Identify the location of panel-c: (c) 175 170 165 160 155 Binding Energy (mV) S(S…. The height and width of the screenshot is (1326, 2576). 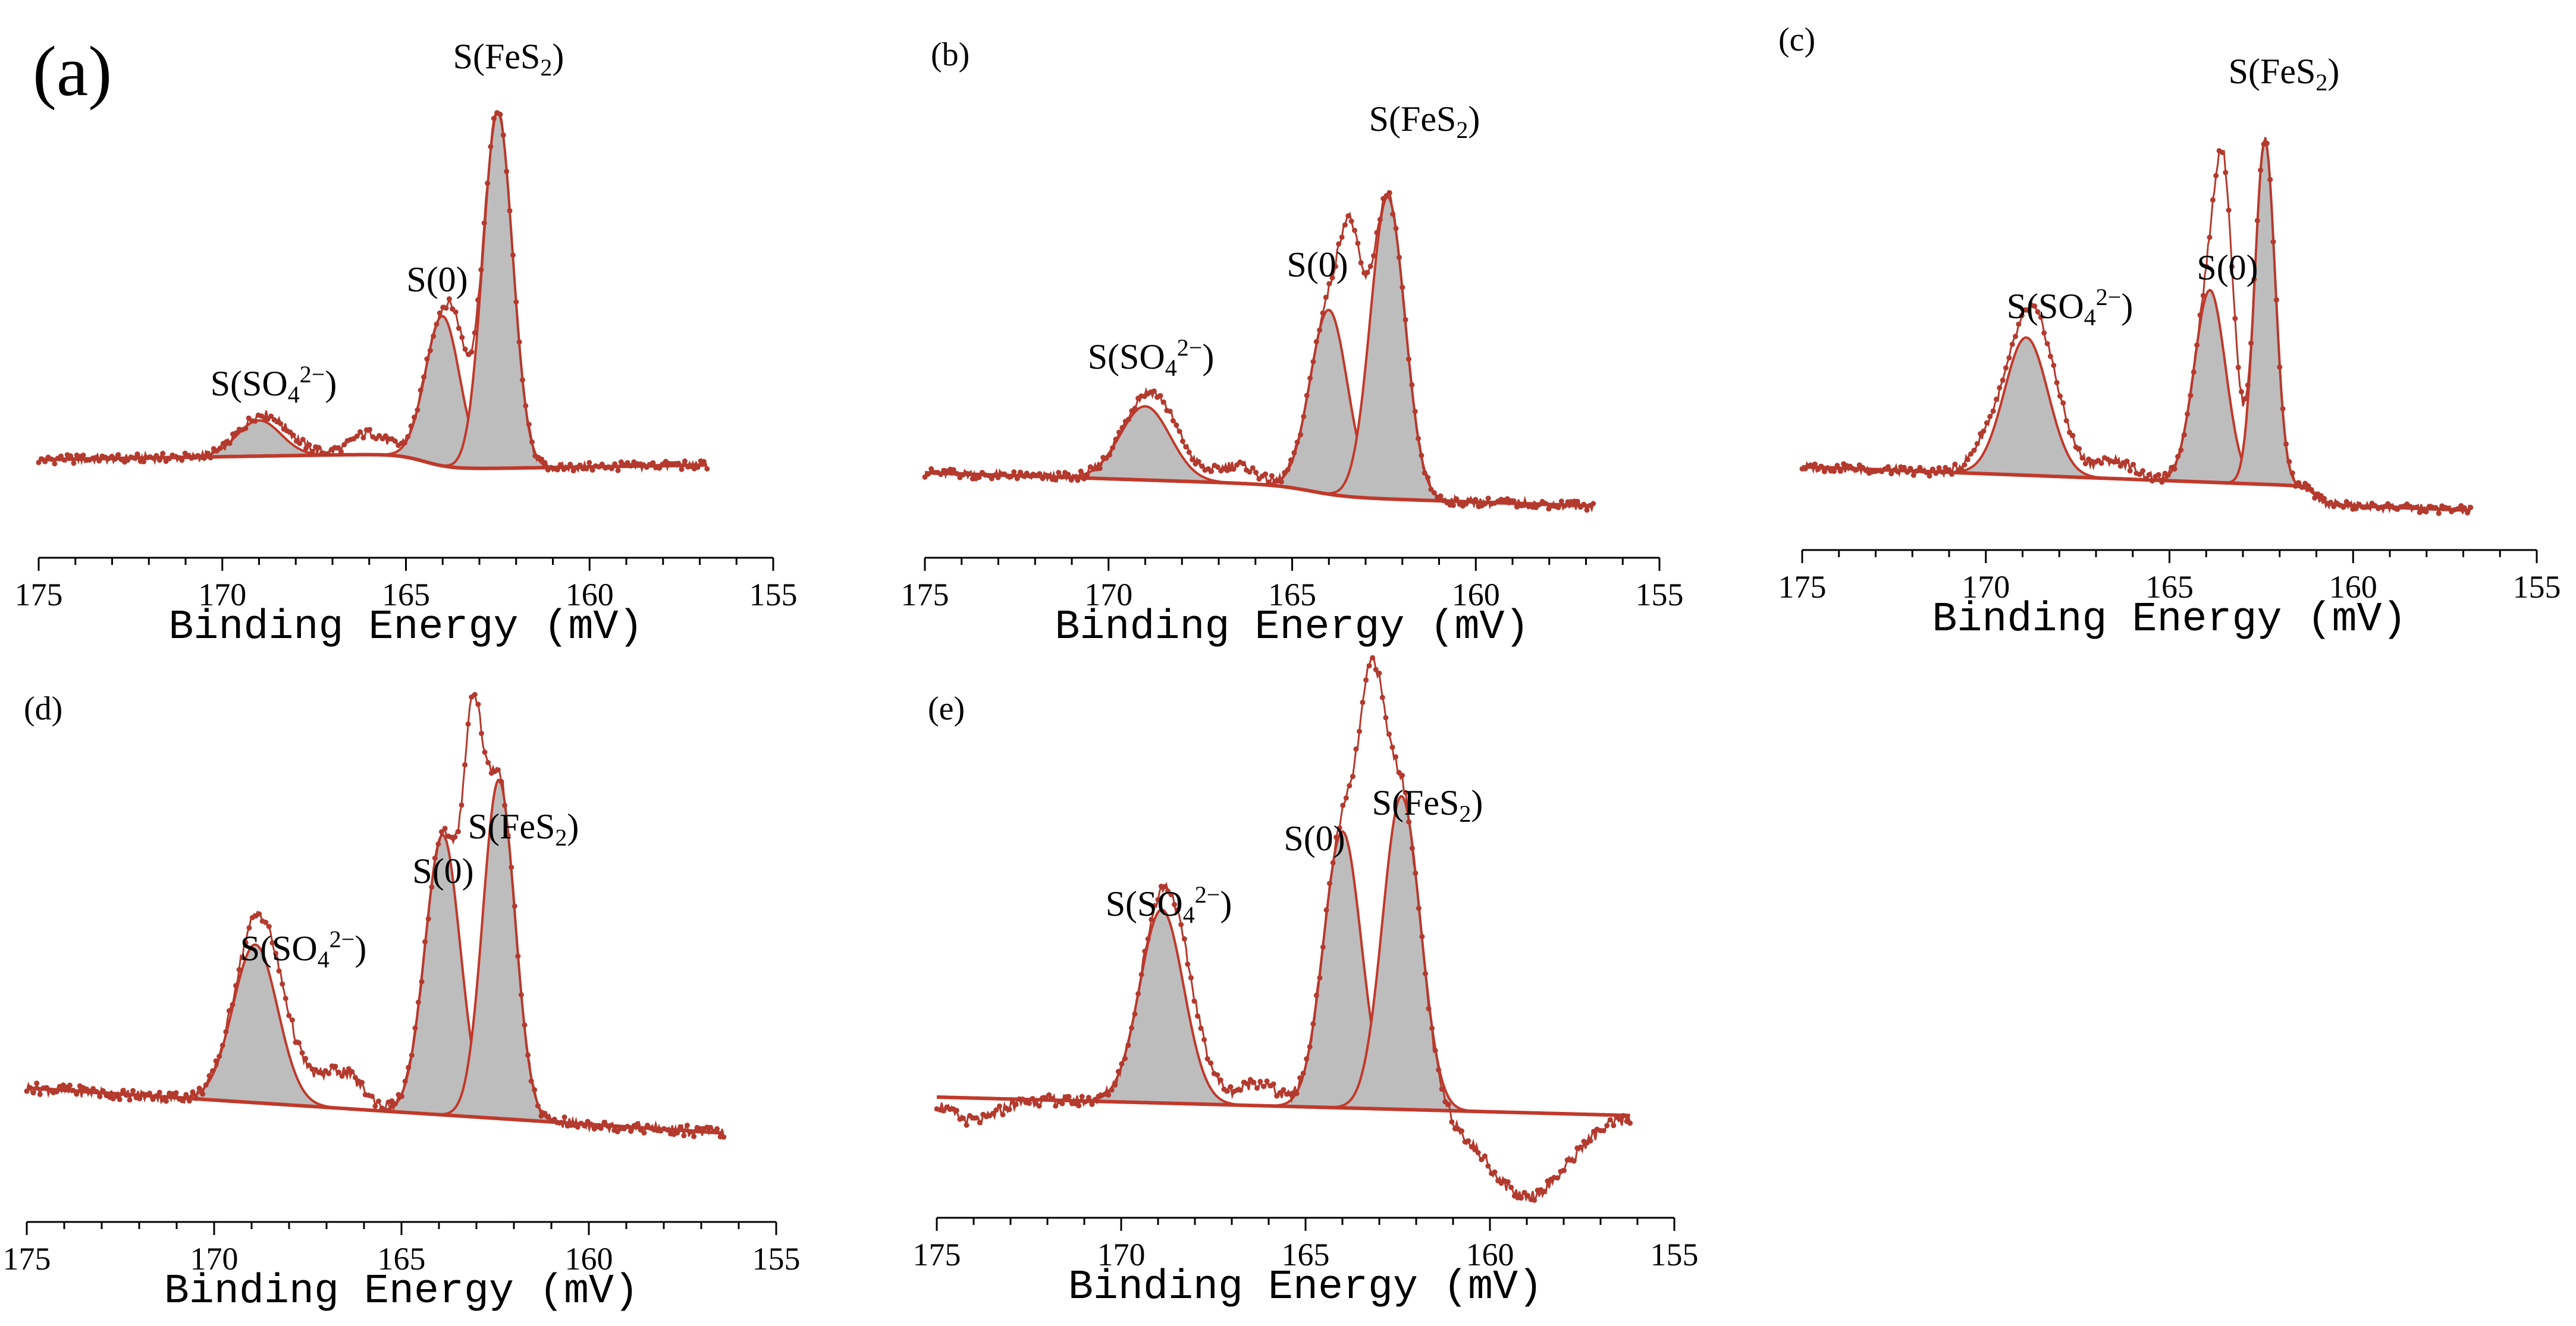
(2169, 332).